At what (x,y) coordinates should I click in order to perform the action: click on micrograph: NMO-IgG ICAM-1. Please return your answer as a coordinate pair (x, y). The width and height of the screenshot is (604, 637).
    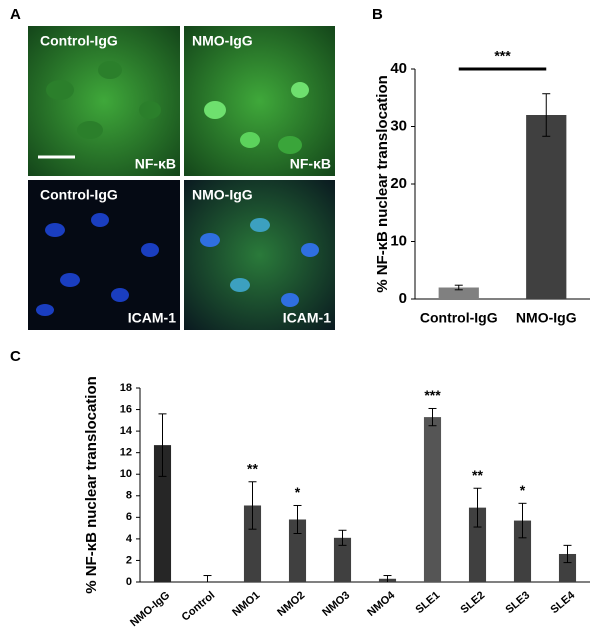
    Looking at the image, I should click on (259, 255).